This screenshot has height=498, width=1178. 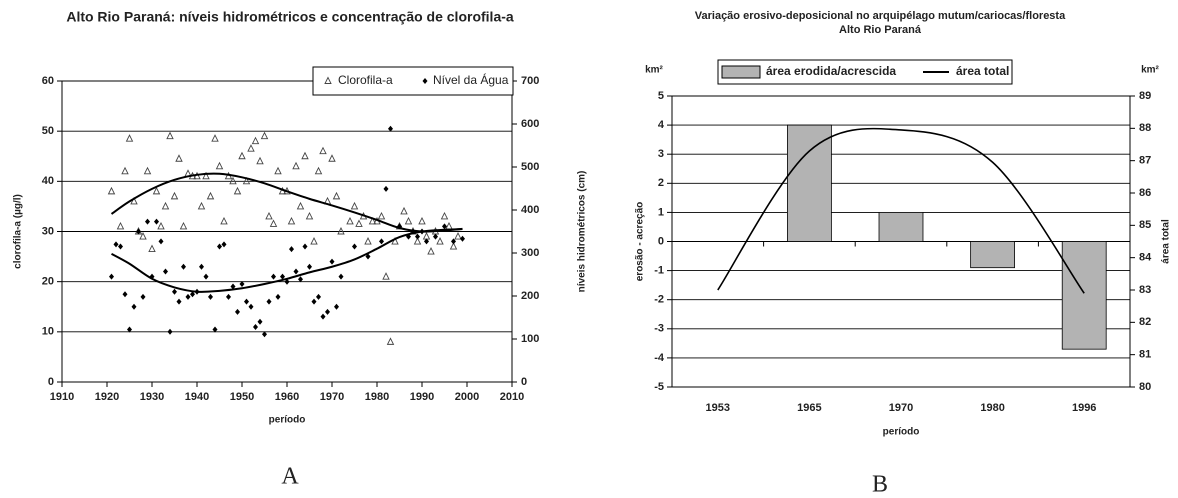 What do you see at coordinates (901, 210) in the screenshot?
I see `line` at bounding box center [901, 210].